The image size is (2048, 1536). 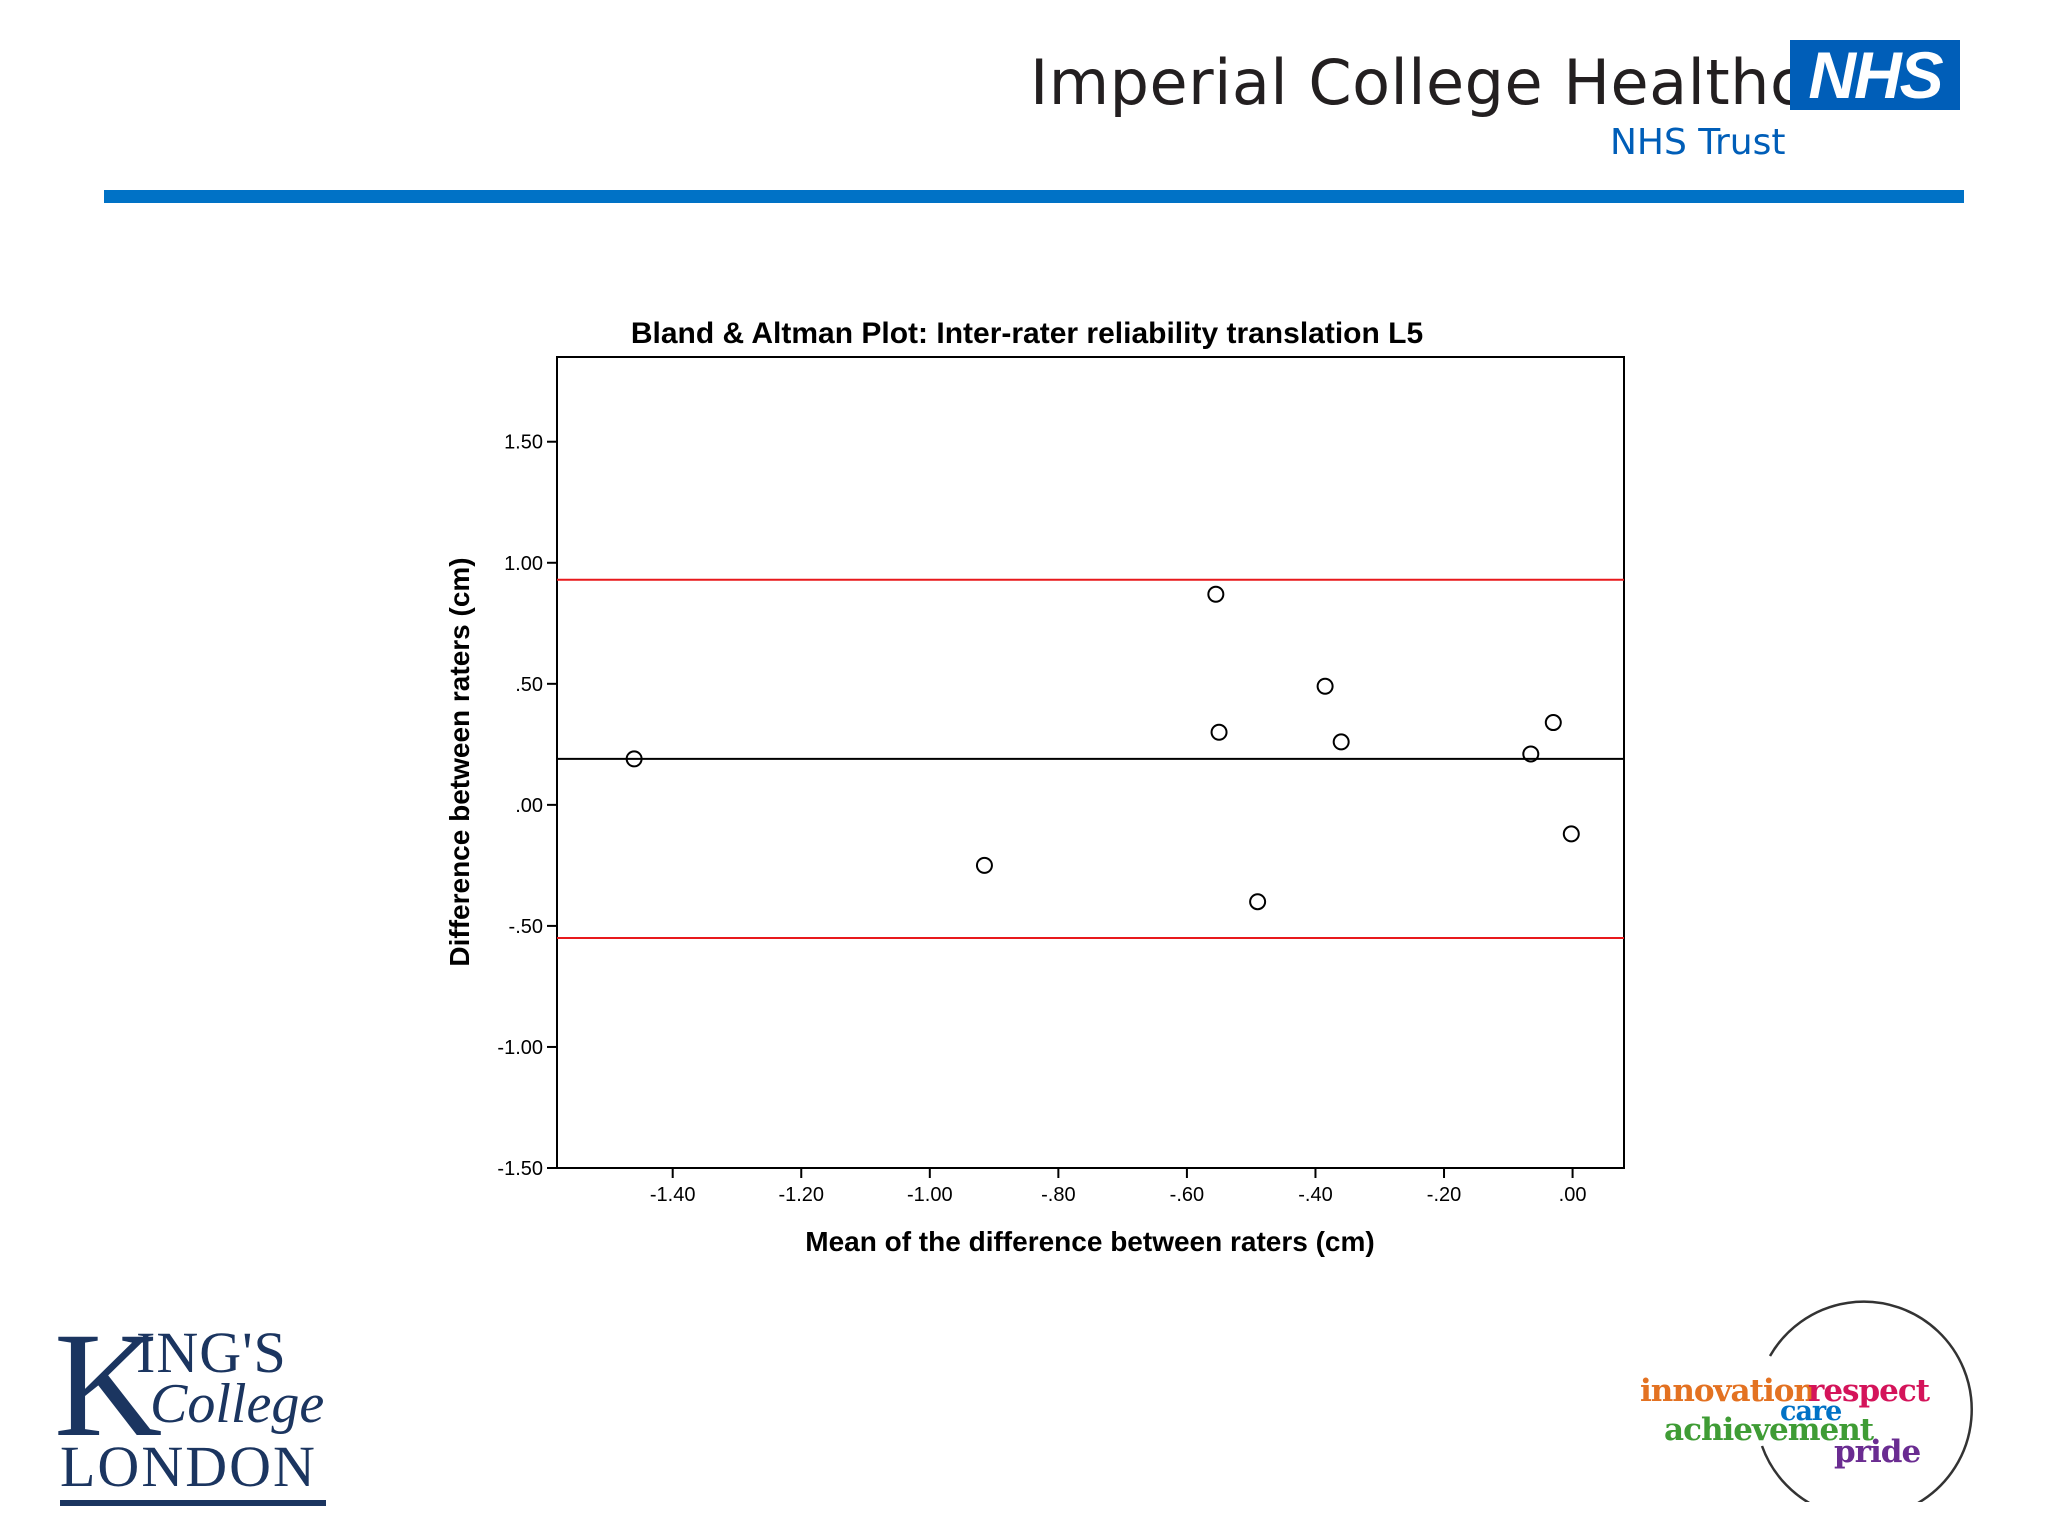 I want to click on value-achievement: achievement, so click(x=1769, y=1430).